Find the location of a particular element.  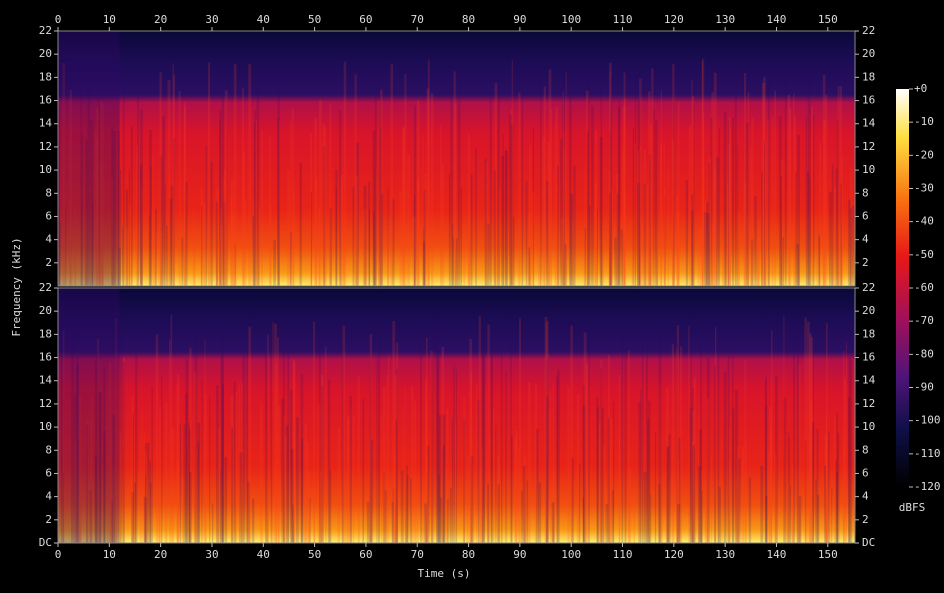

x-tick-label: 30 is located at coordinates (211, 554).